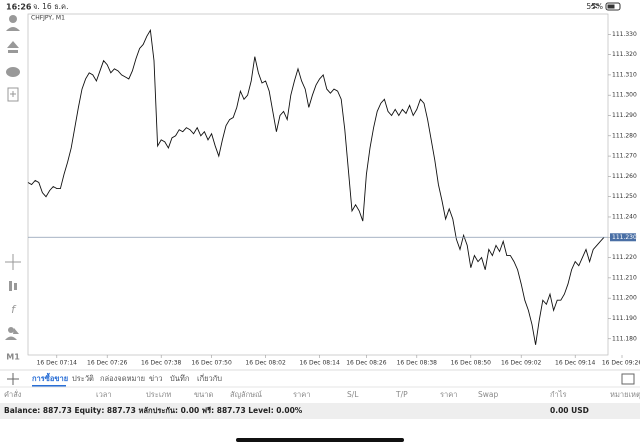  Describe the element at coordinates (624, 318) in the screenshot. I see `y-tick-label: 111.190` at that location.